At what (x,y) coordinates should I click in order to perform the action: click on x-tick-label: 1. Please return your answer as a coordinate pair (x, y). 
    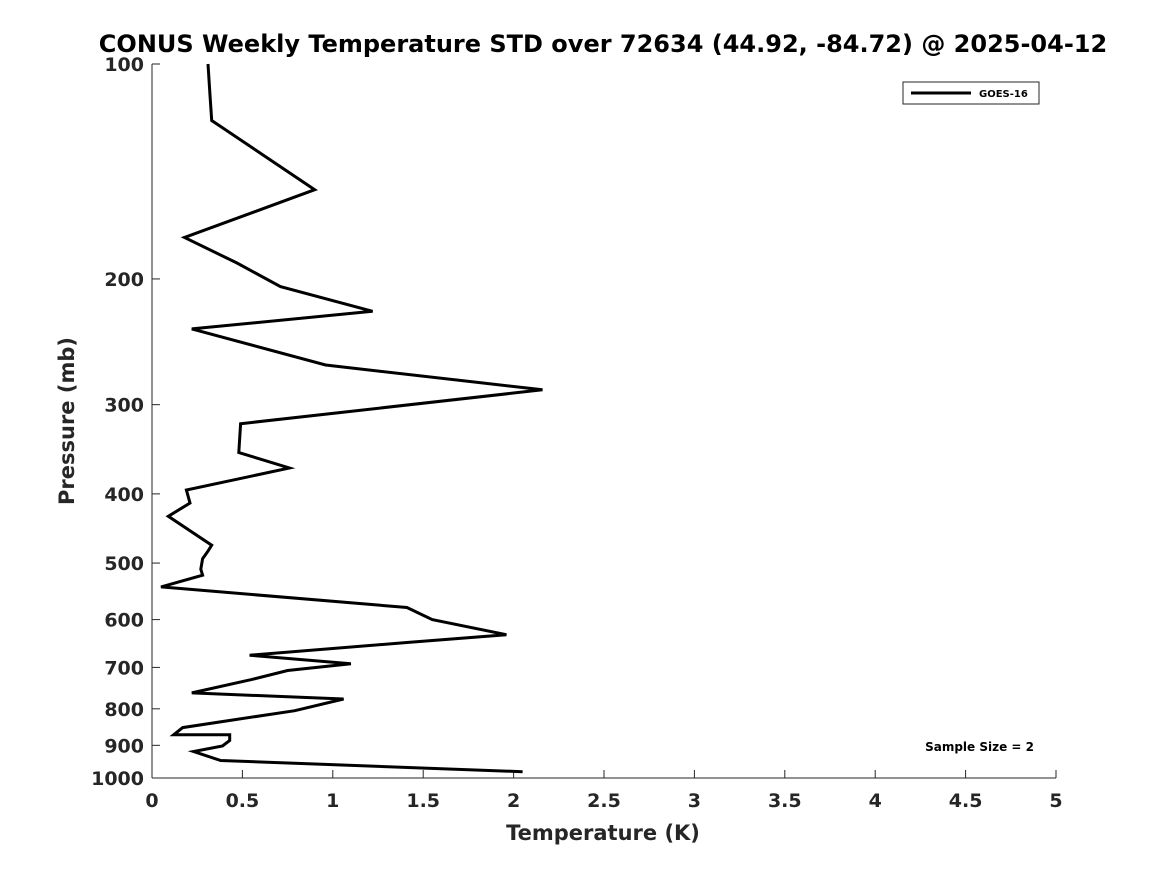
    Looking at the image, I should click on (332, 801).